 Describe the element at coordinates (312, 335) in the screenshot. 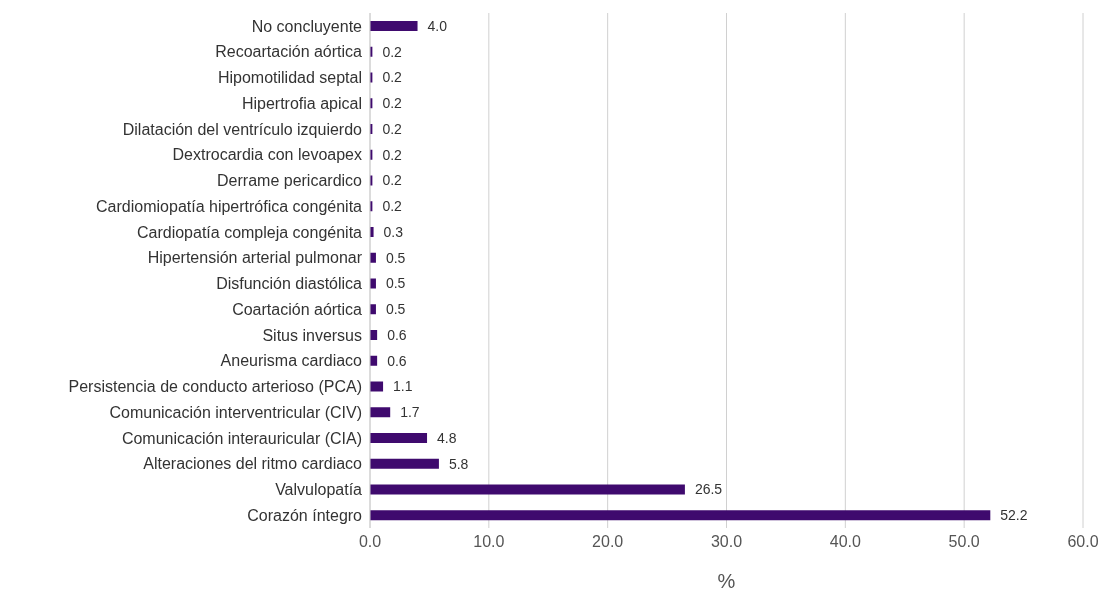

I see `y-tick-label: Situs inversus` at that location.